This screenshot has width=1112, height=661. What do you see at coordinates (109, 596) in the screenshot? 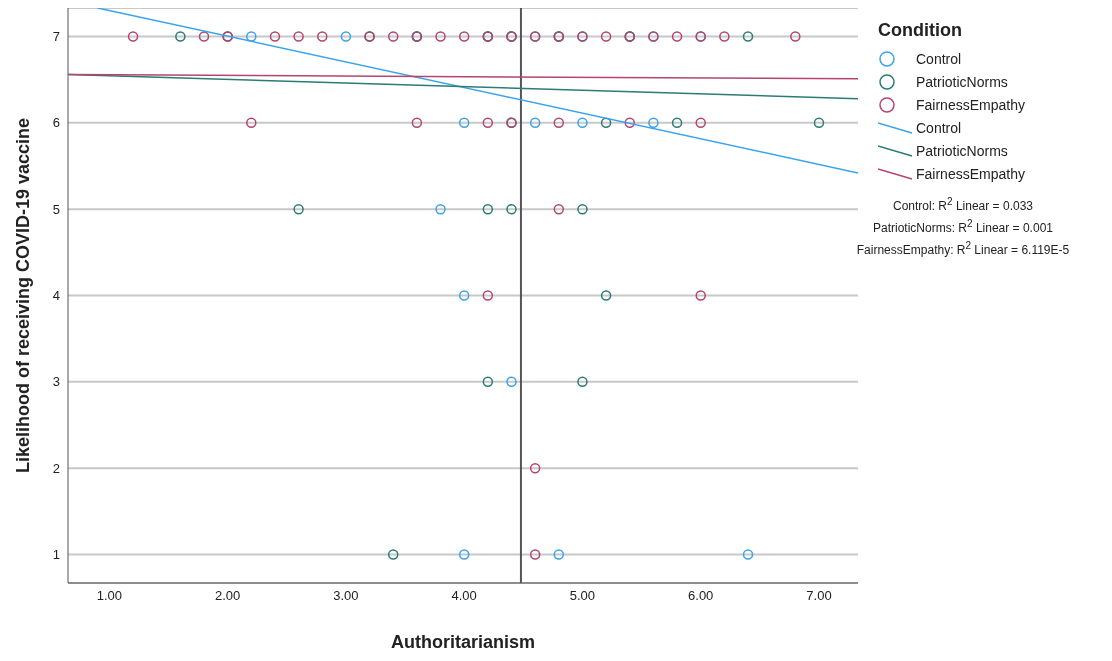
I see `x-tick-label: 1.00` at bounding box center [109, 596].